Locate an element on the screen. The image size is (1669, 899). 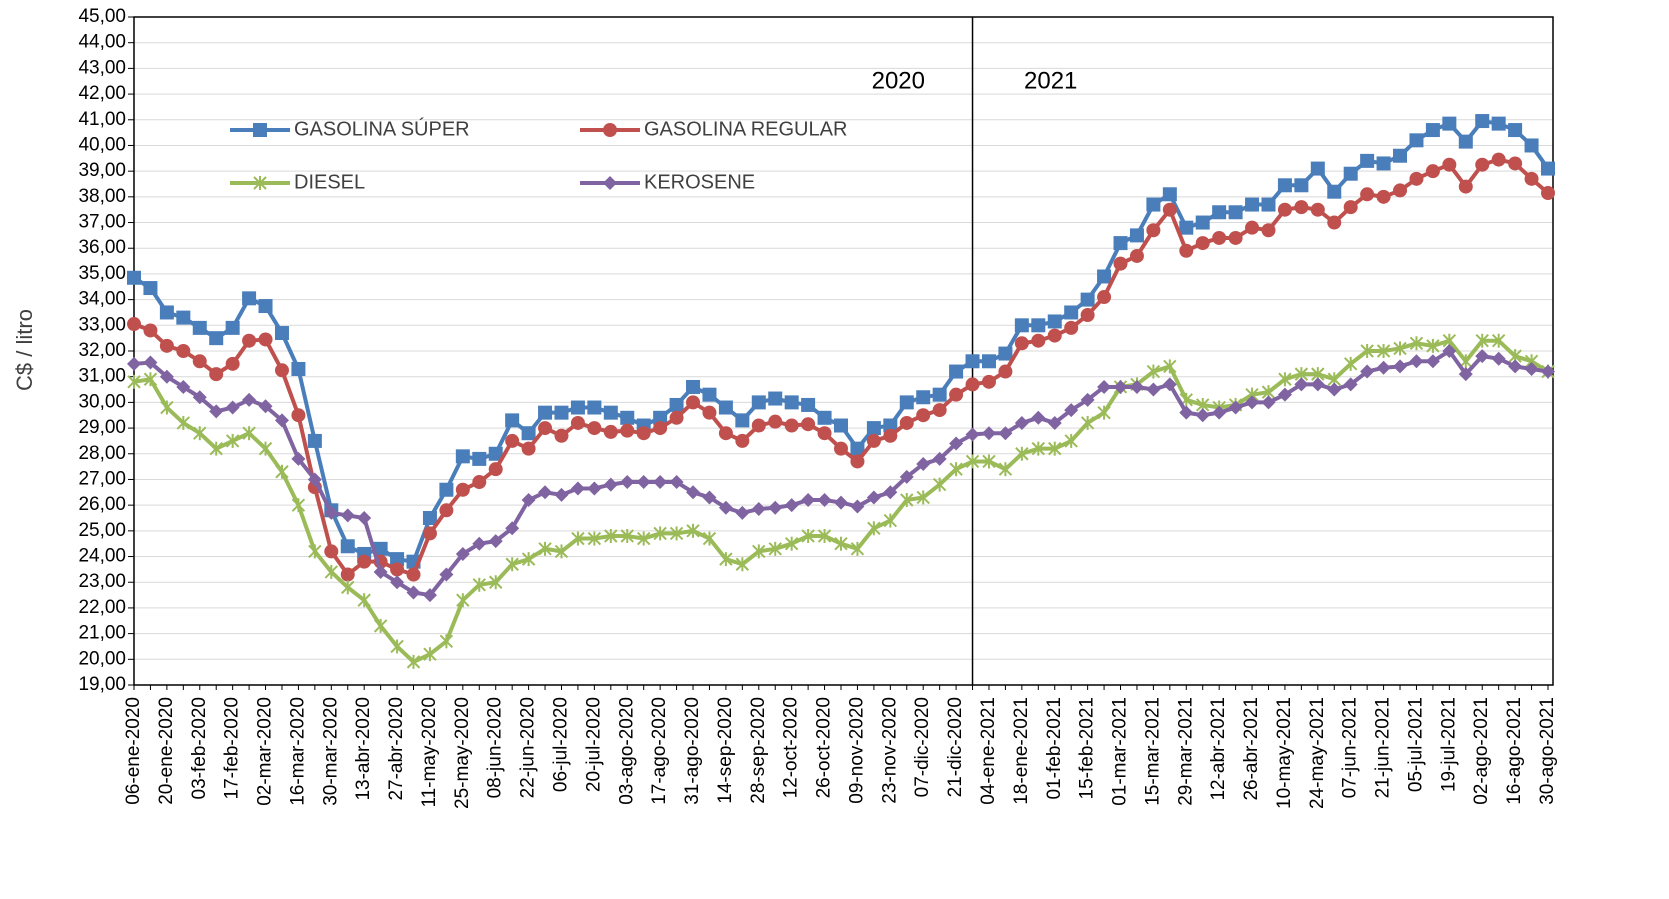
x-tick-label: 30-ago-2021 is located at coordinates (1547, 751).